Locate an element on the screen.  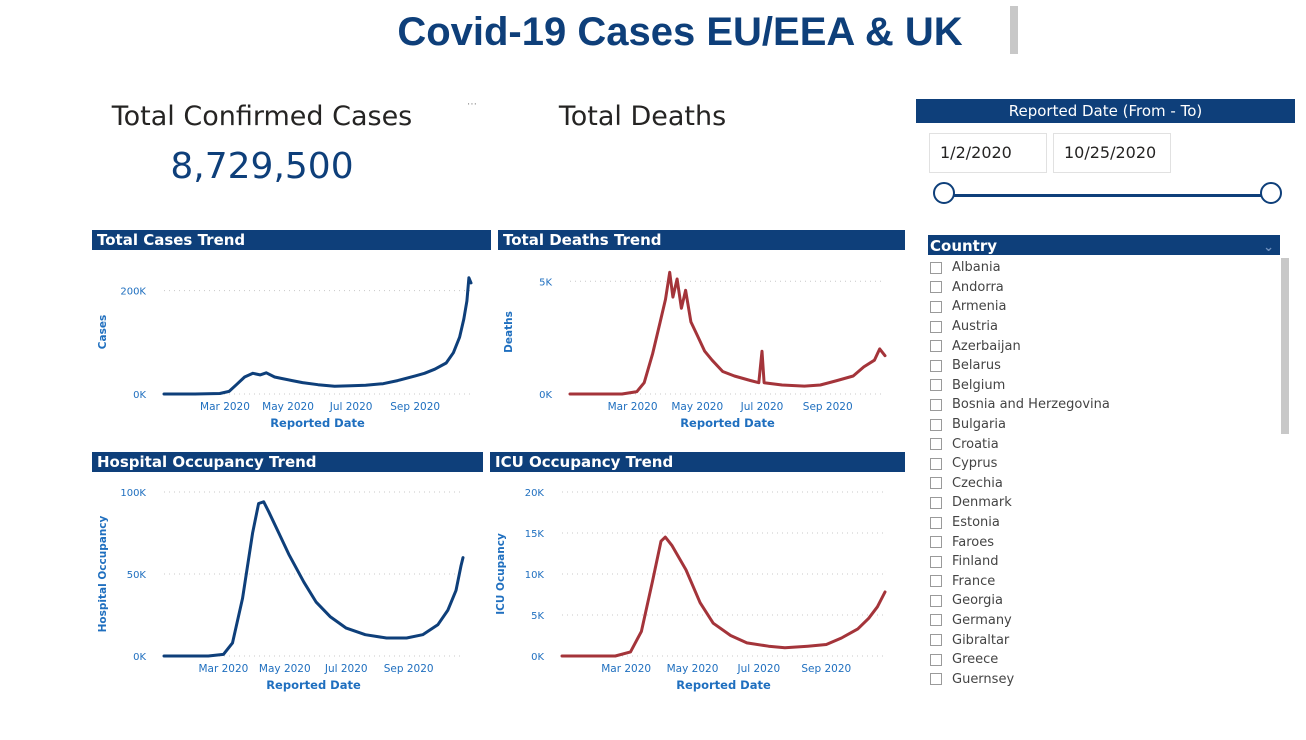
chart-title: Total Cases Trend is located at coordinates (291, 240).